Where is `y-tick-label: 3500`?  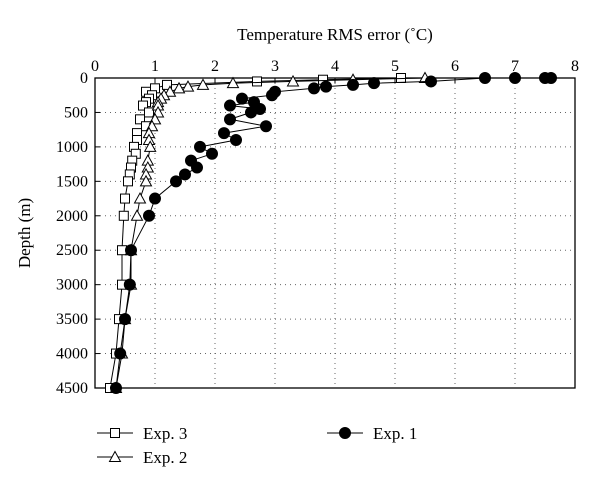
y-tick-label: 3500 is located at coordinates (72, 319).